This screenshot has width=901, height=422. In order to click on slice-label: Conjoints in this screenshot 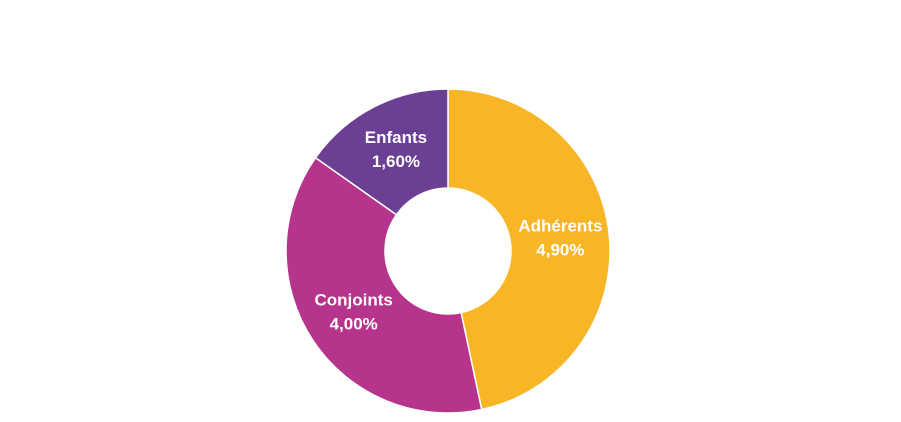, I will do `click(353, 300)`.